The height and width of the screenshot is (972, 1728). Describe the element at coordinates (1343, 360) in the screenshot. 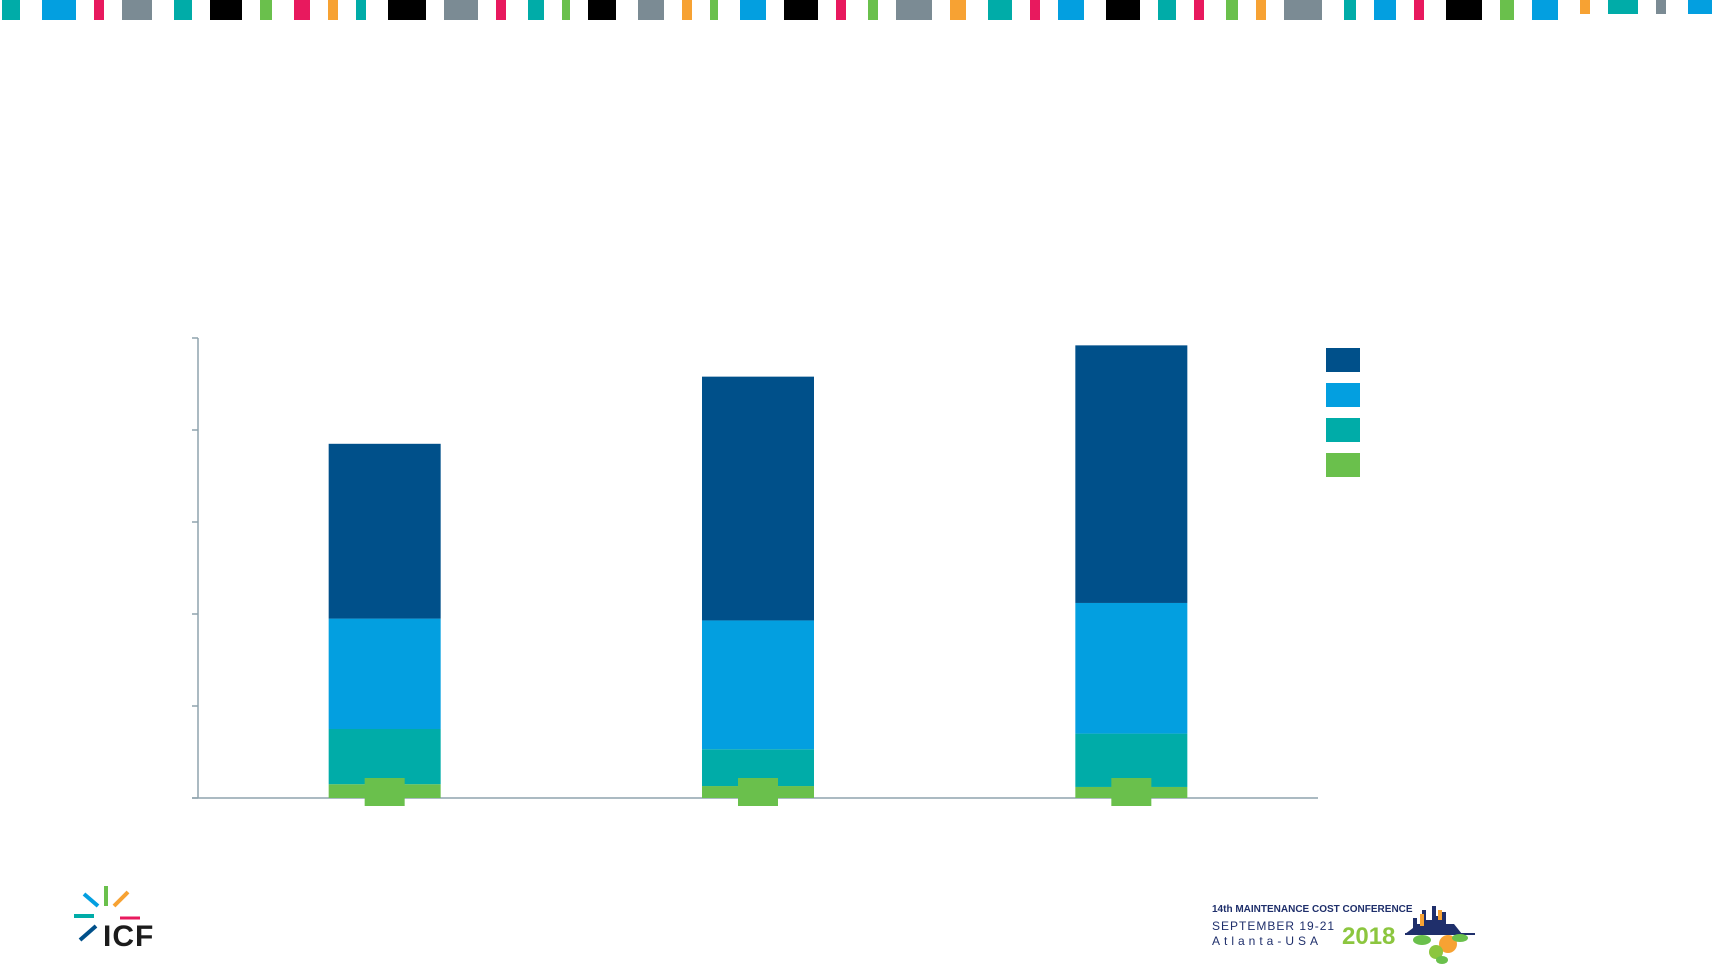

I see `legend-swatch-navy` at that location.